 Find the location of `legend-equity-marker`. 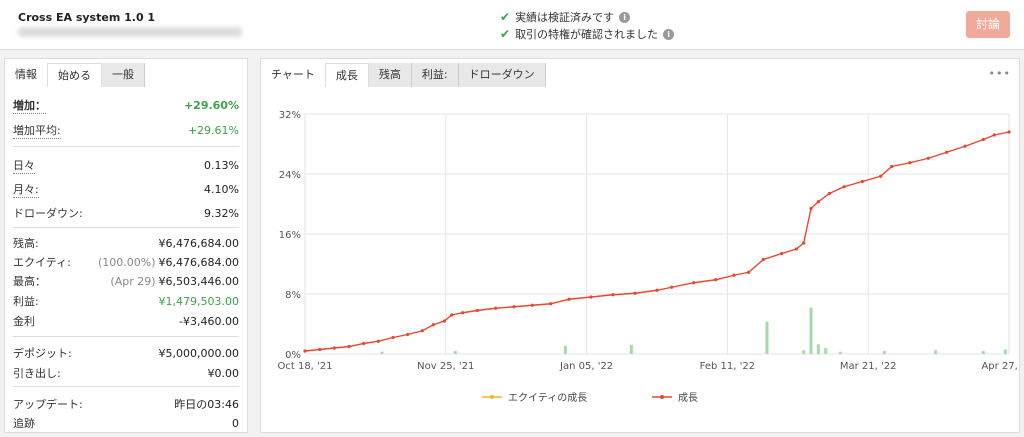

legend-equity-marker is located at coordinates (492, 397).